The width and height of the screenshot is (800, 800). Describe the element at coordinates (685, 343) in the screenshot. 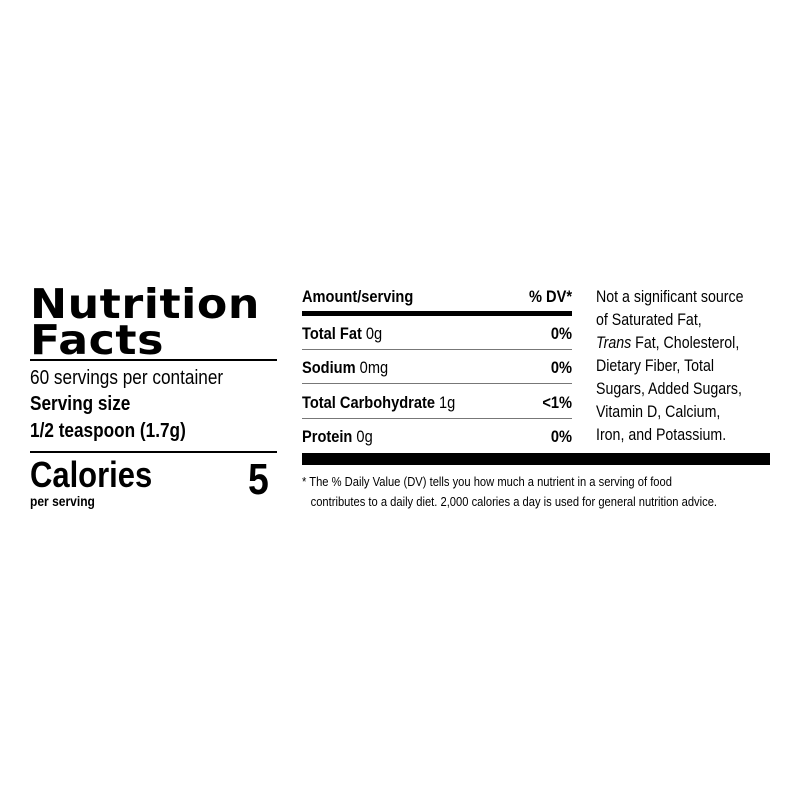

I see `note-text: Fat, Cholesterol,` at that location.